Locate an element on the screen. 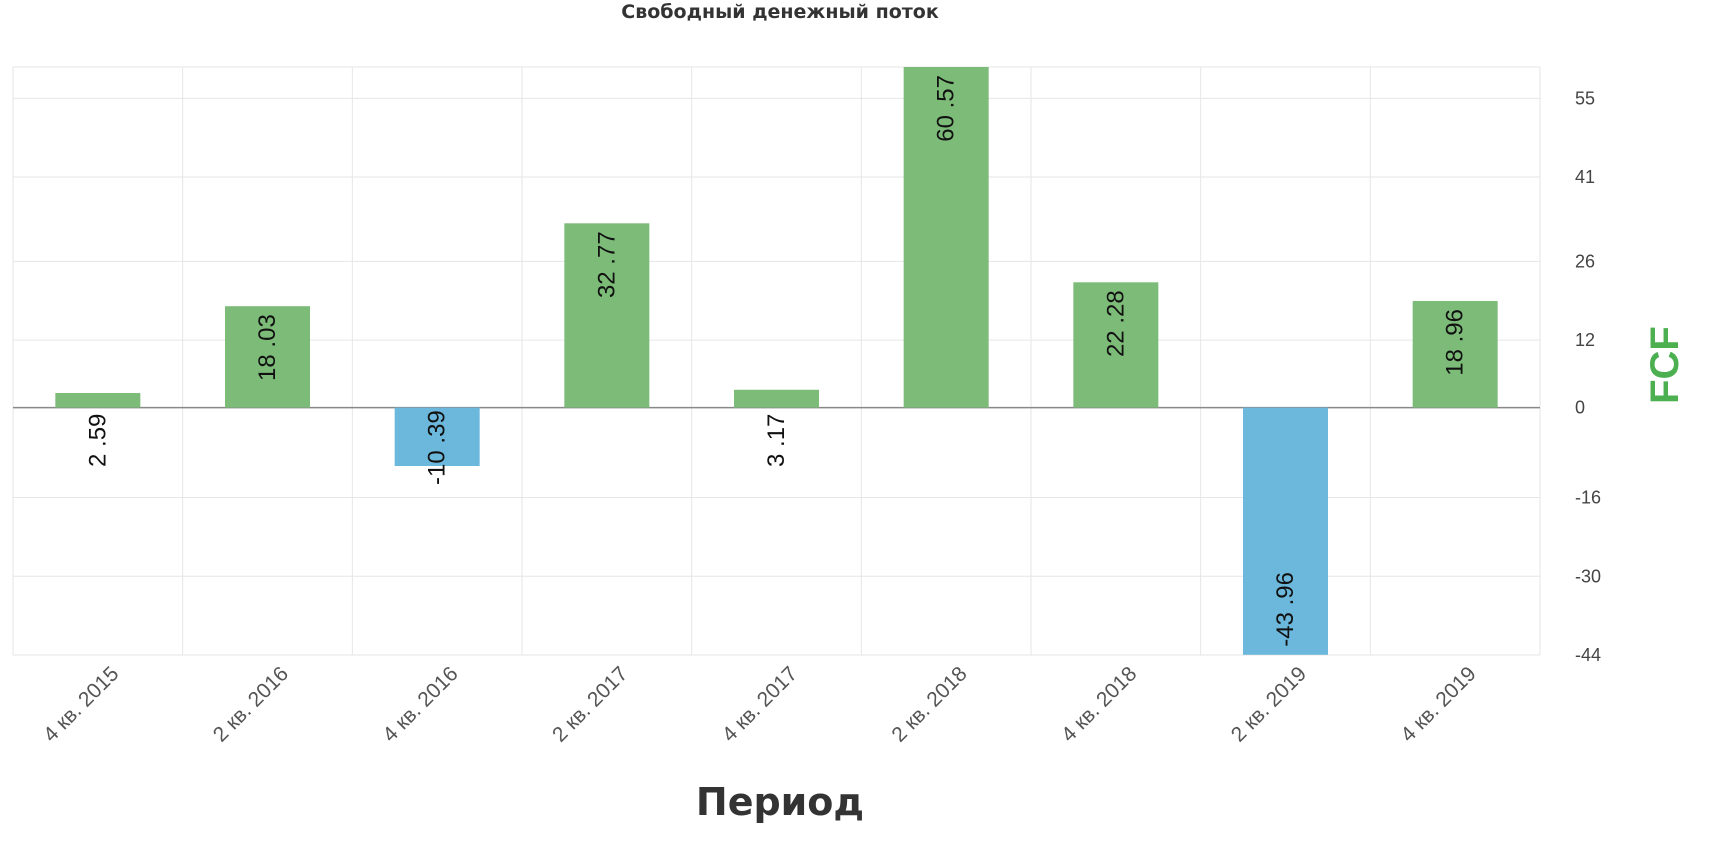  data-label: 18 .96 is located at coordinates (1455, 342).